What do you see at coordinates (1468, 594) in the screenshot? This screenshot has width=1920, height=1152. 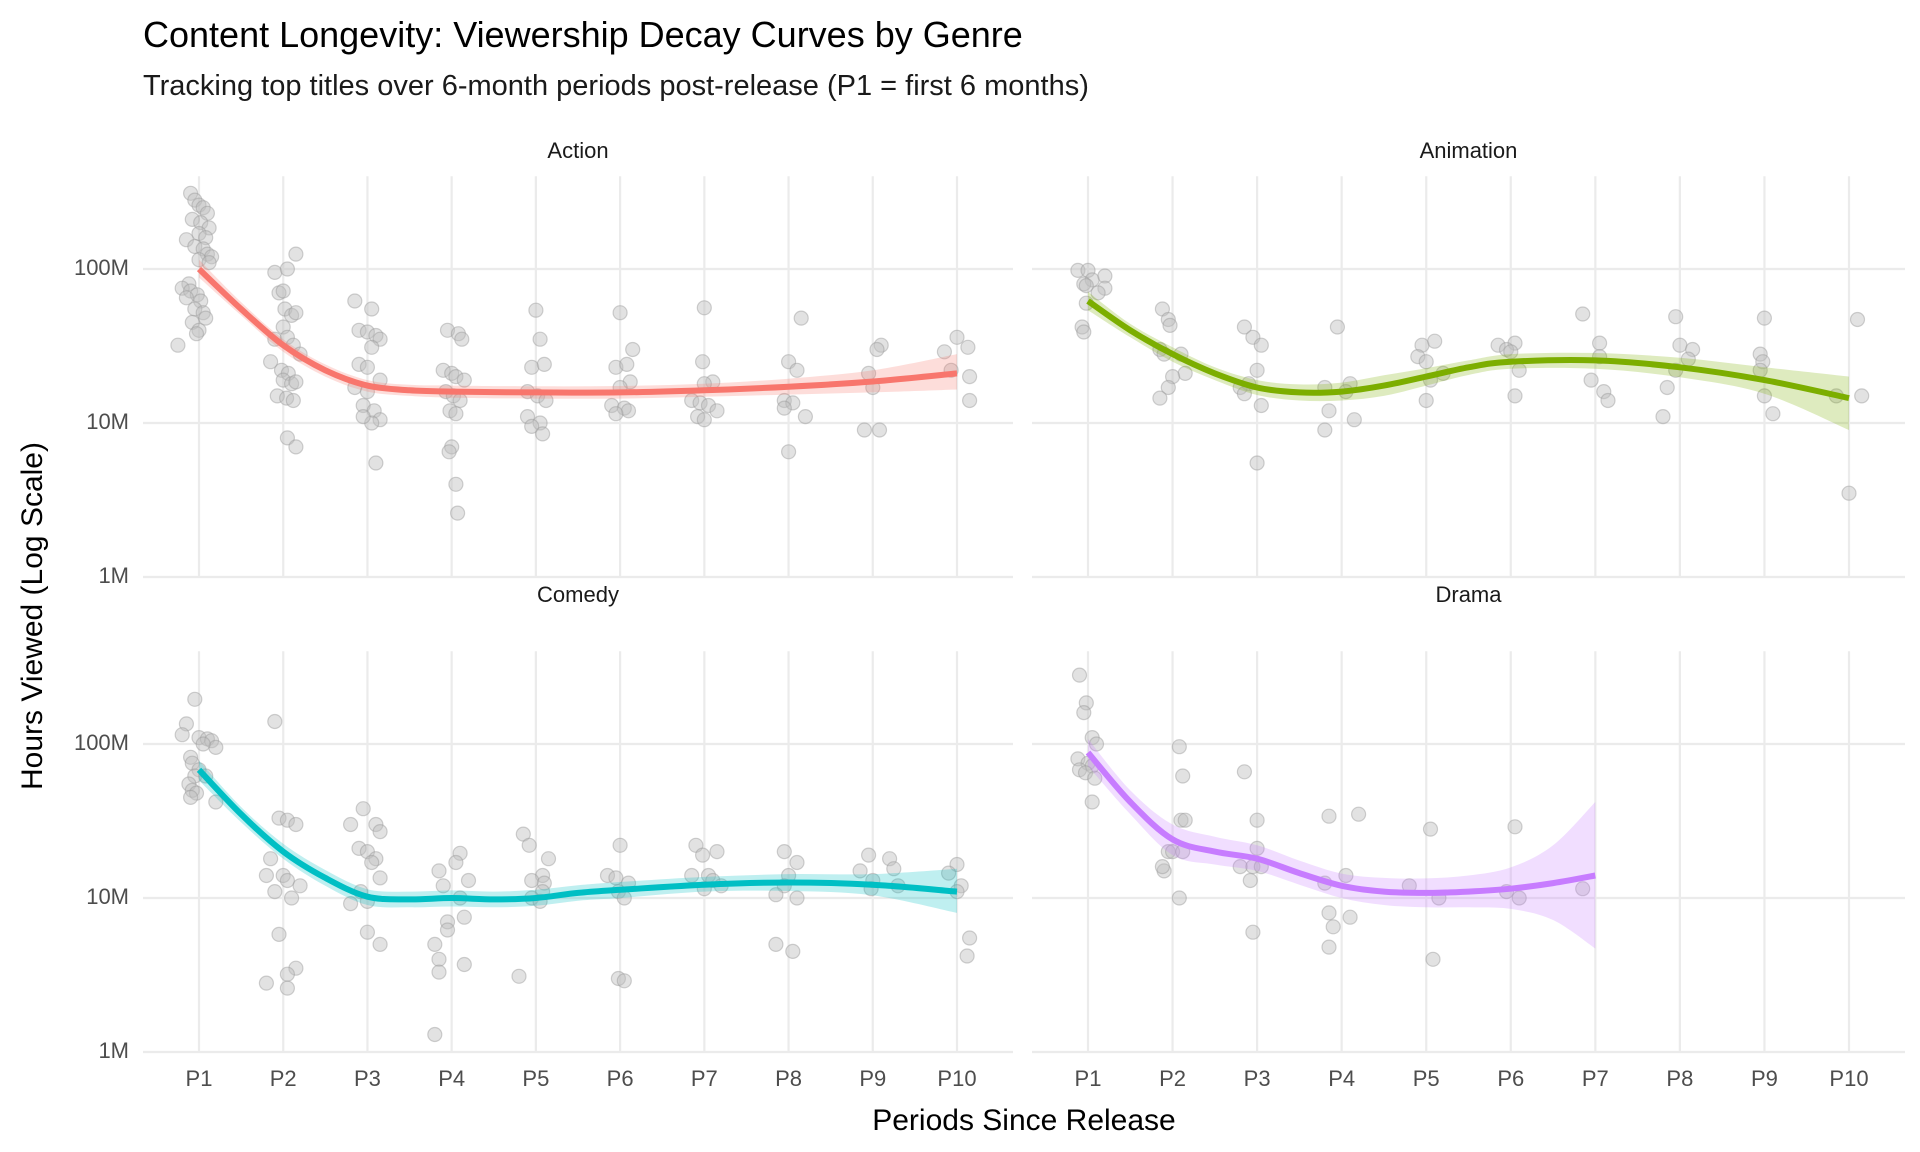 I see `facet-label: Drama` at bounding box center [1468, 594].